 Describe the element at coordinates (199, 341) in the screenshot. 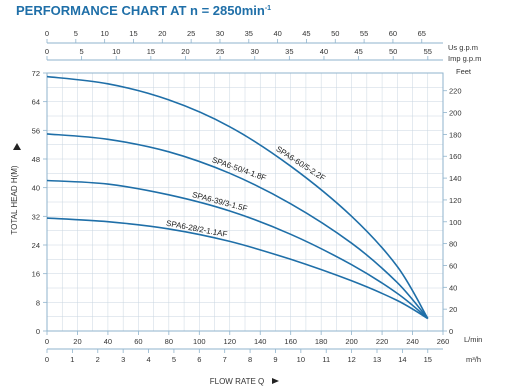

I see `lmin-tick-label: 100` at that location.